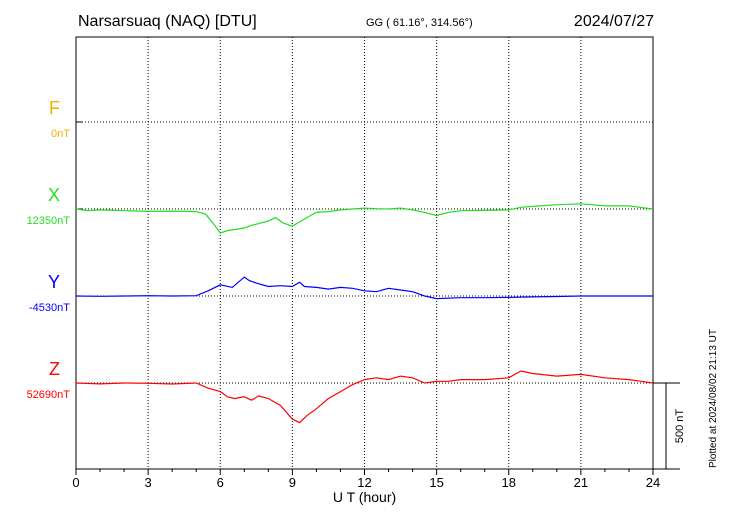 The height and width of the screenshot is (520, 730). Describe the element at coordinates (653, 482) in the screenshot. I see `x-tick-label: 24` at that location.